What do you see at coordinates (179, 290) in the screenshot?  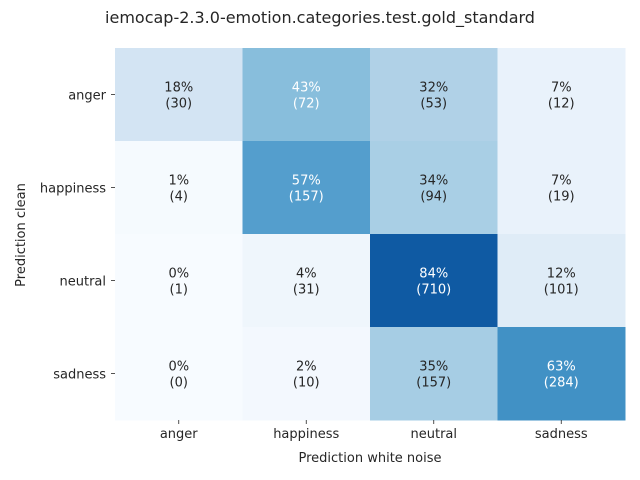 I see `cell-count-label: (1)` at bounding box center [179, 290].